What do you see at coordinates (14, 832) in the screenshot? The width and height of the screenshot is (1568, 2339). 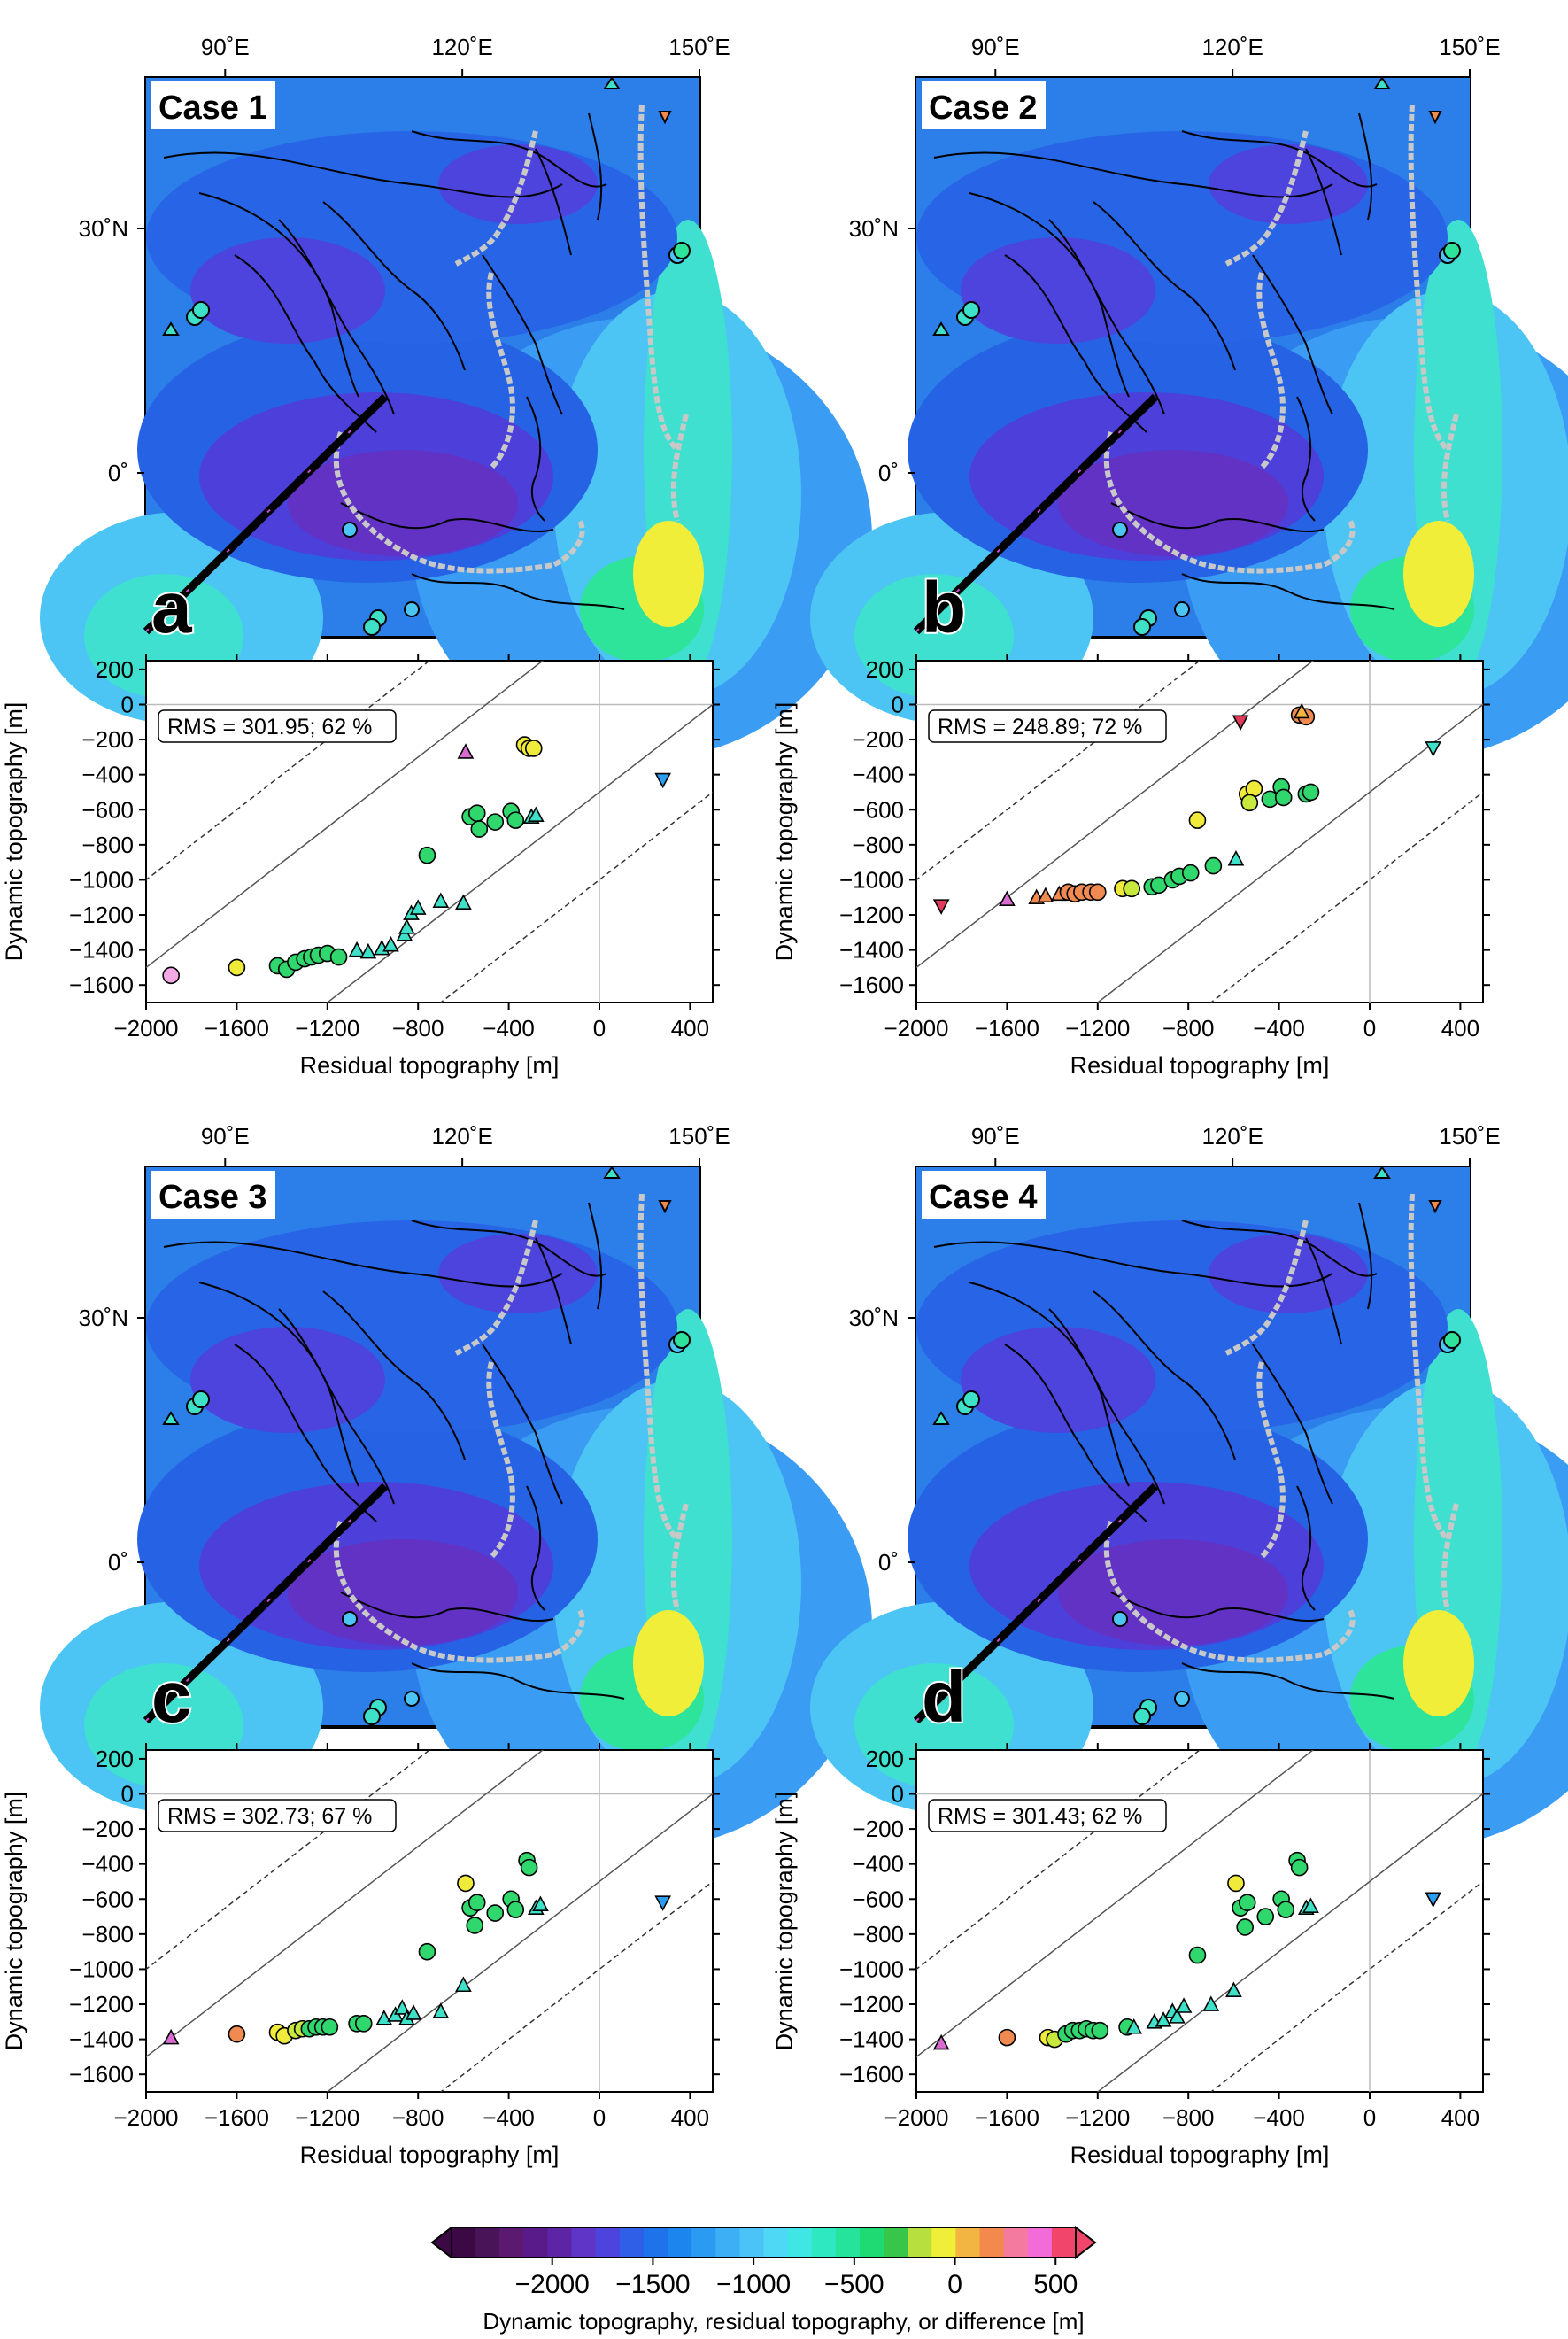 I see `y-axis-label: Dynamic topography [m]` at bounding box center [14, 832].